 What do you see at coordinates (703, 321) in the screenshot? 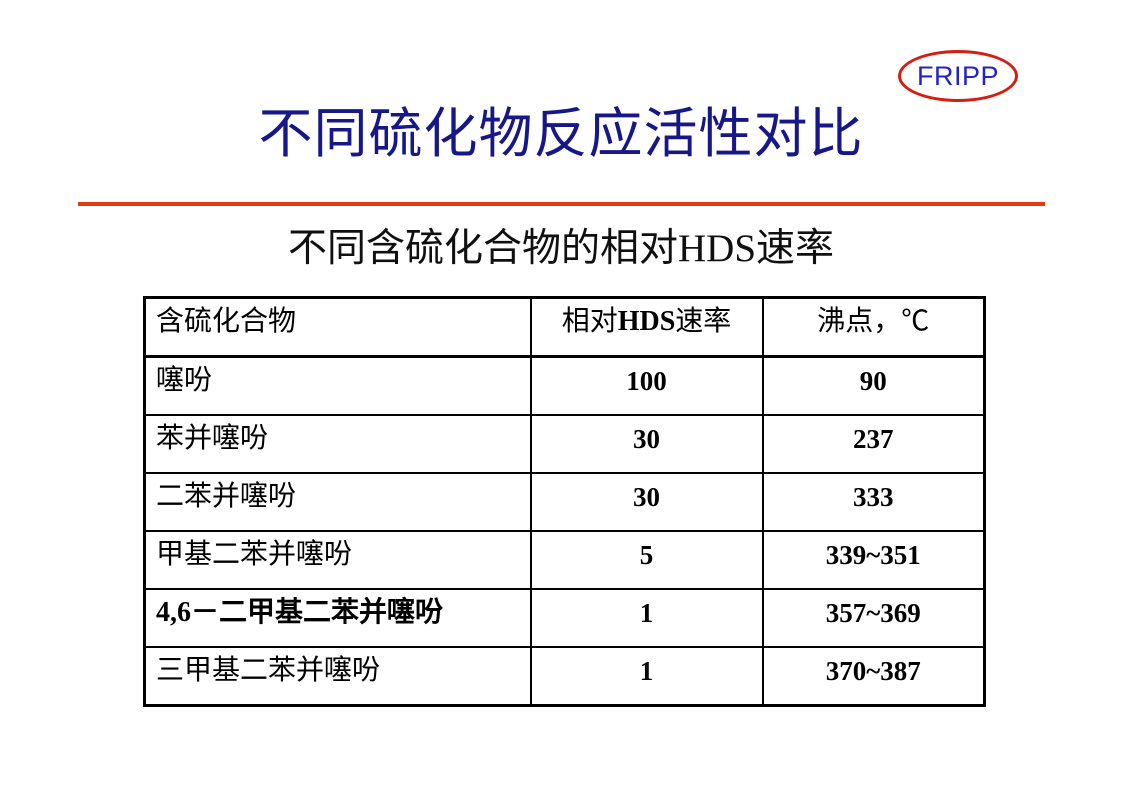
I see `column-header-rate-suffix: 速率` at bounding box center [703, 321].